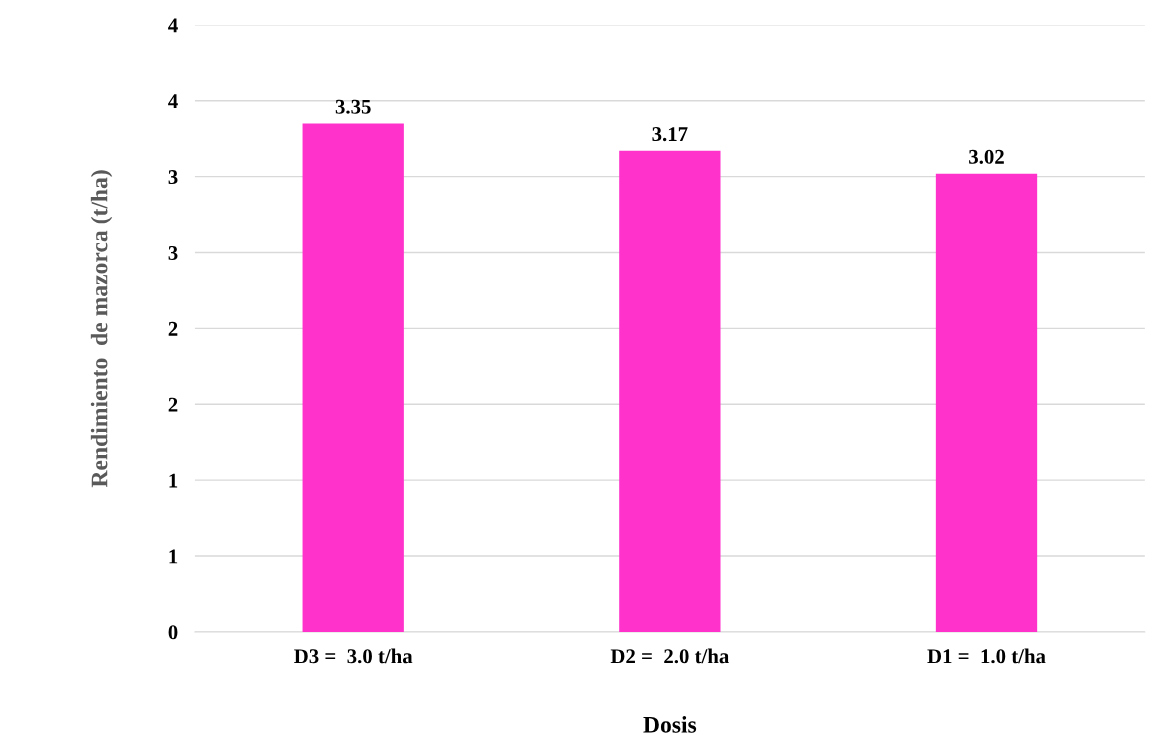 This screenshot has width=1167, height=755. Describe the element at coordinates (986, 656) in the screenshot. I see `x-tick-label: D1 = 1.0 t/ha` at that location.